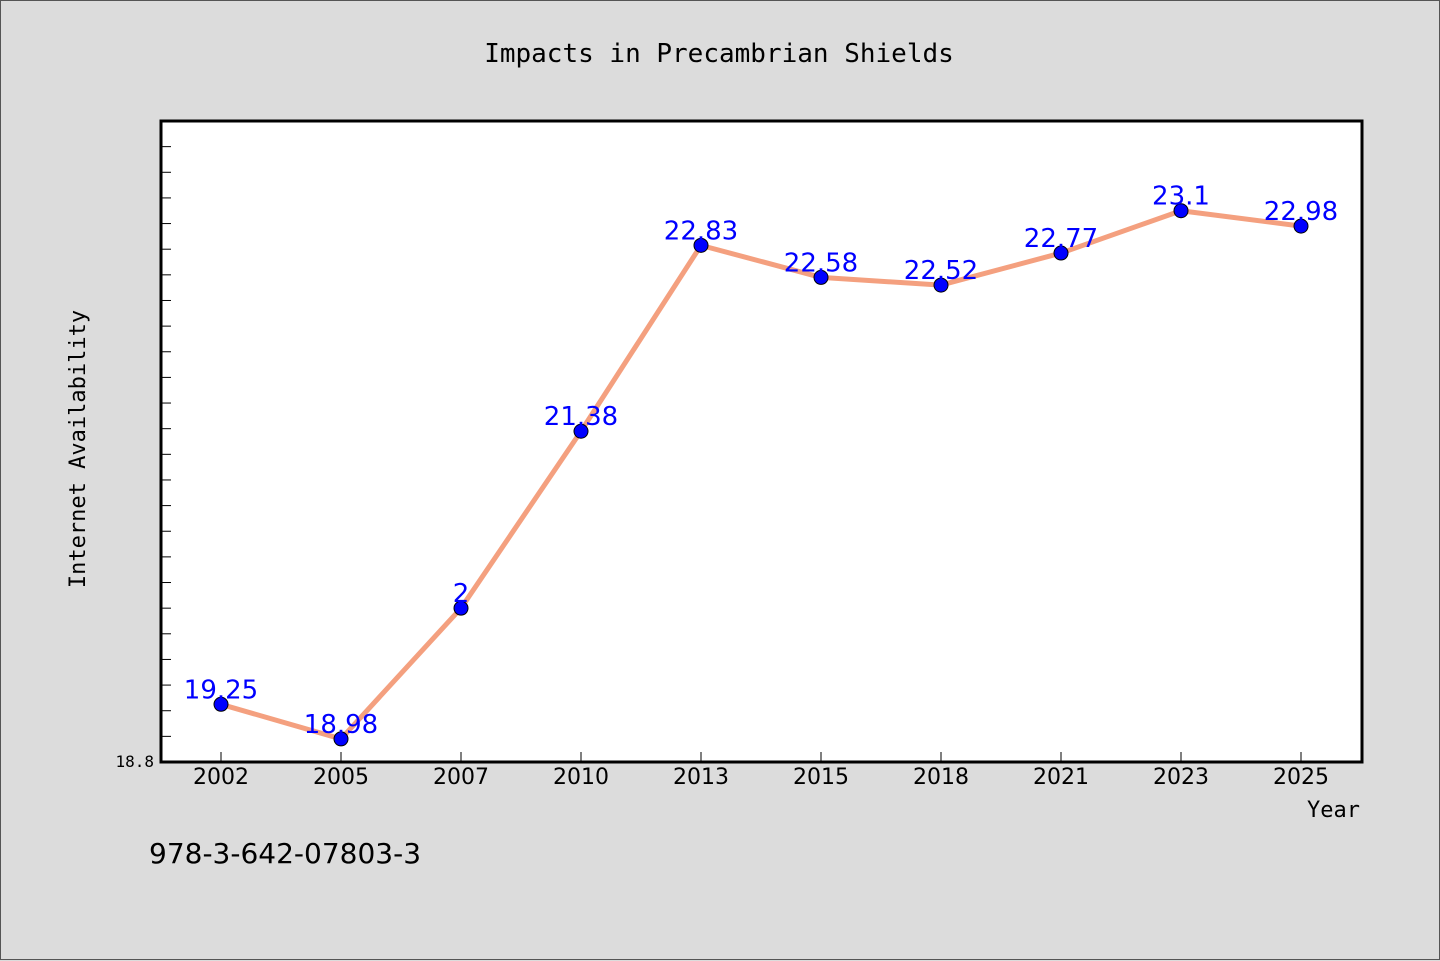 The image size is (1440, 961). I want to click on x-axis-ticks: 2002 2005 2007 2010 2013 2015 2018 2021 2023 2025, so click(761, 771).